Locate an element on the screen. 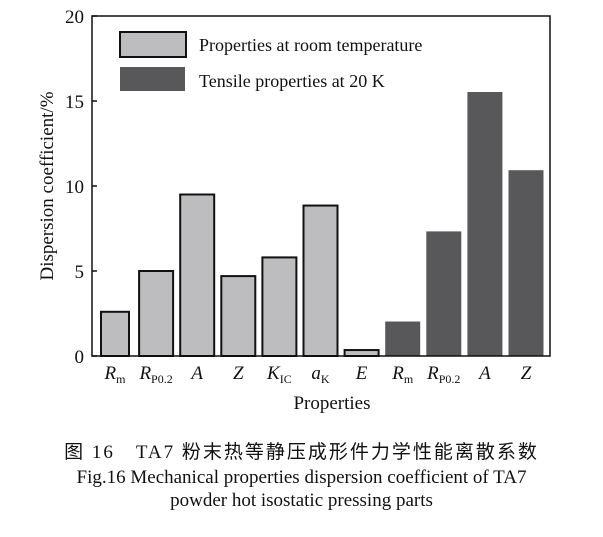 The image size is (603, 537). y-tick-label: 5 is located at coordinates (80, 272).